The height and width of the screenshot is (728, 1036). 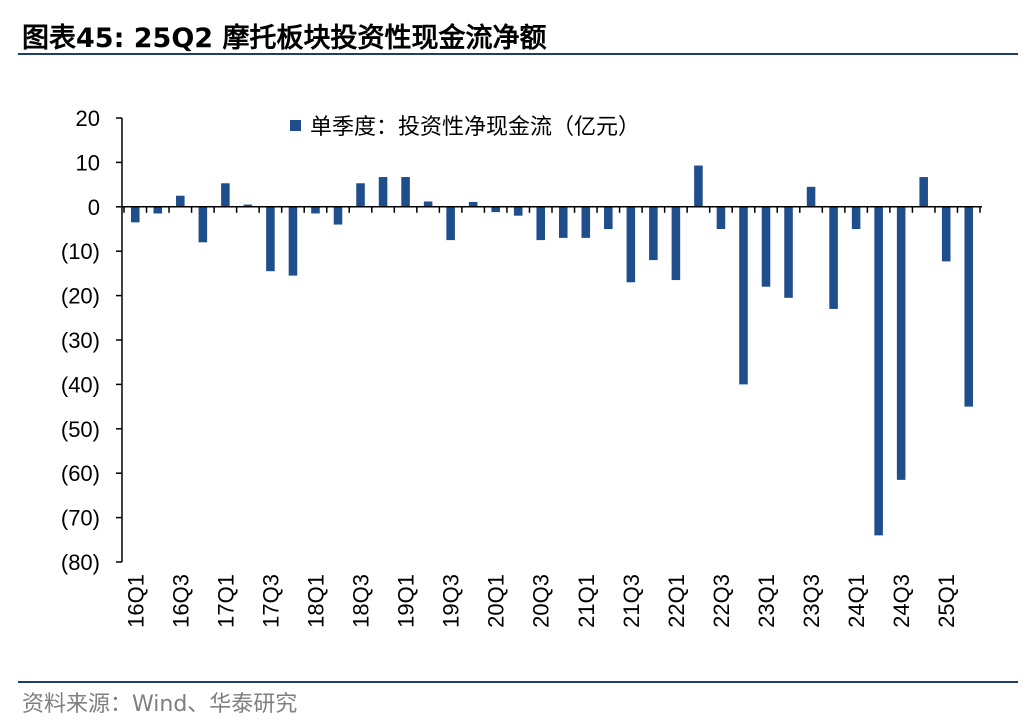 What do you see at coordinates (946, 601) in the screenshot?
I see `x-tick-label: 25Q1` at bounding box center [946, 601].